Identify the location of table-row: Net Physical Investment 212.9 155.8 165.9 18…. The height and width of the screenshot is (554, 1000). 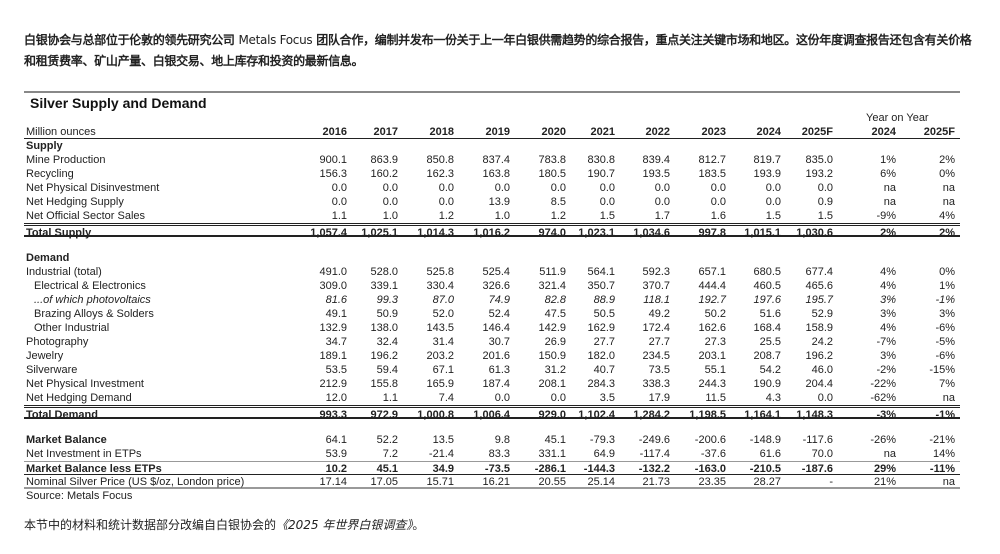
(492, 384).